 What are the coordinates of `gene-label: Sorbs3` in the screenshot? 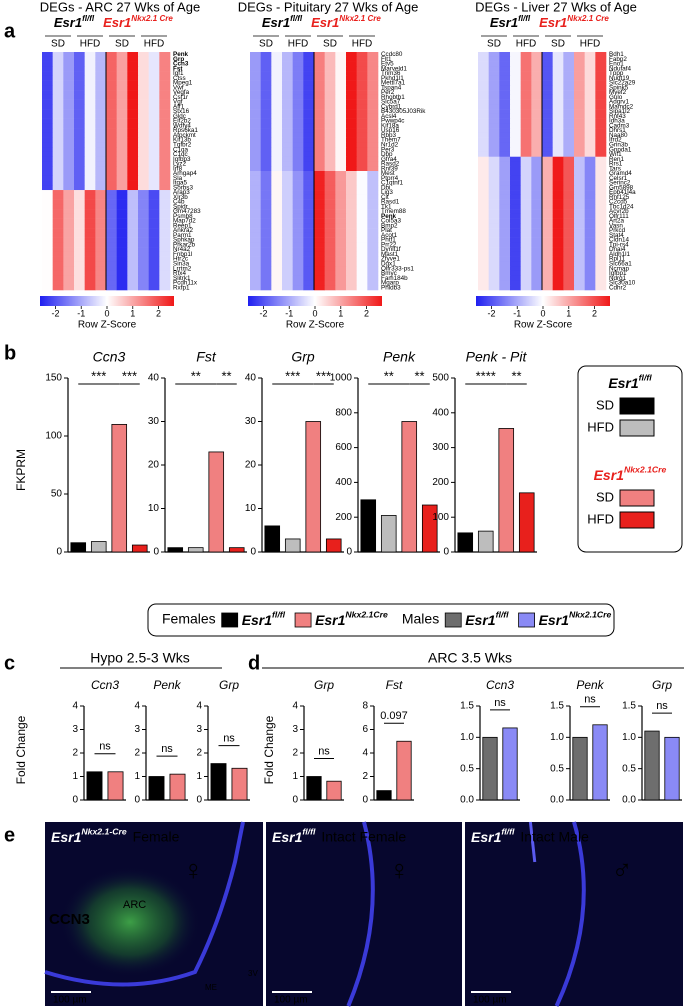 It's located at (183, 187).